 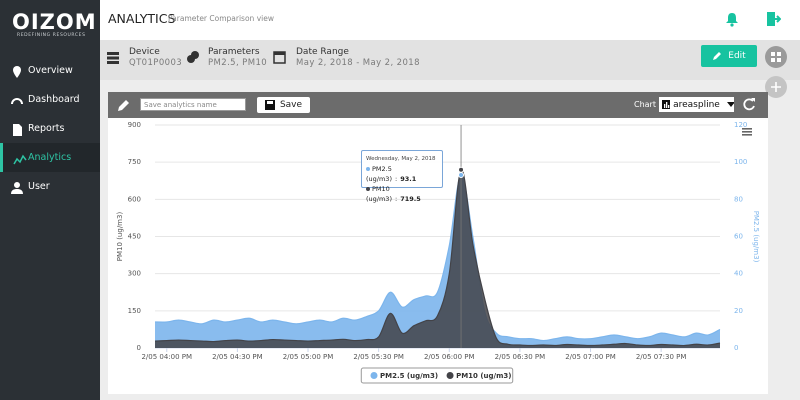 I want to click on pencil-icon, so click(x=717, y=56).